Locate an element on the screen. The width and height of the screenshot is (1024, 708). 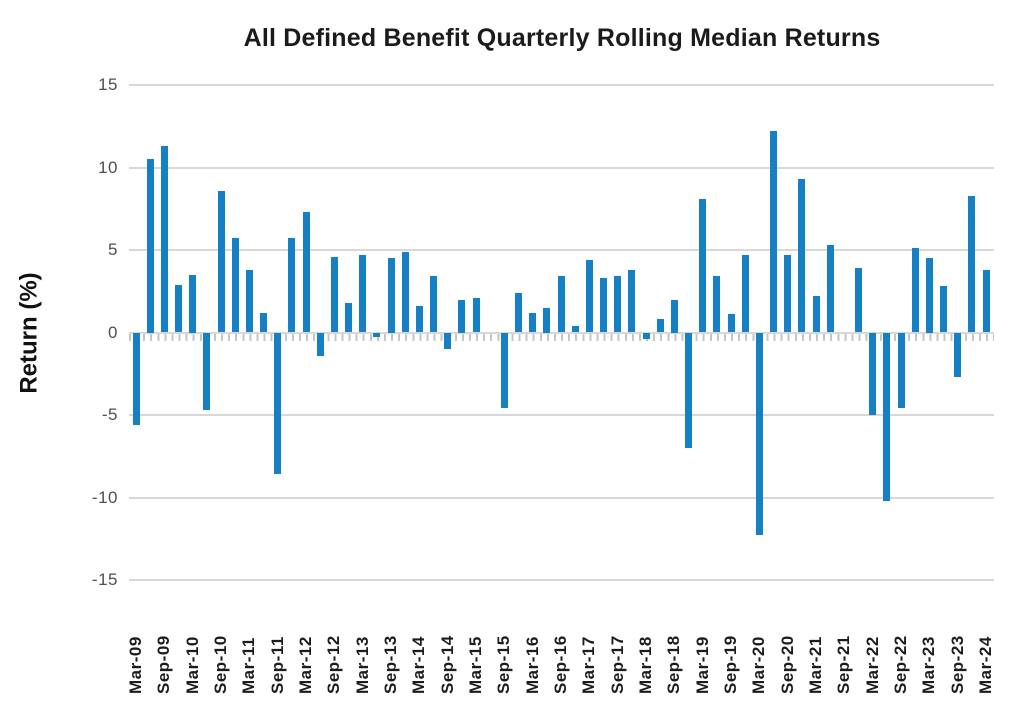
y-axis-tick-label: 0 is located at coordinates (113, 332).